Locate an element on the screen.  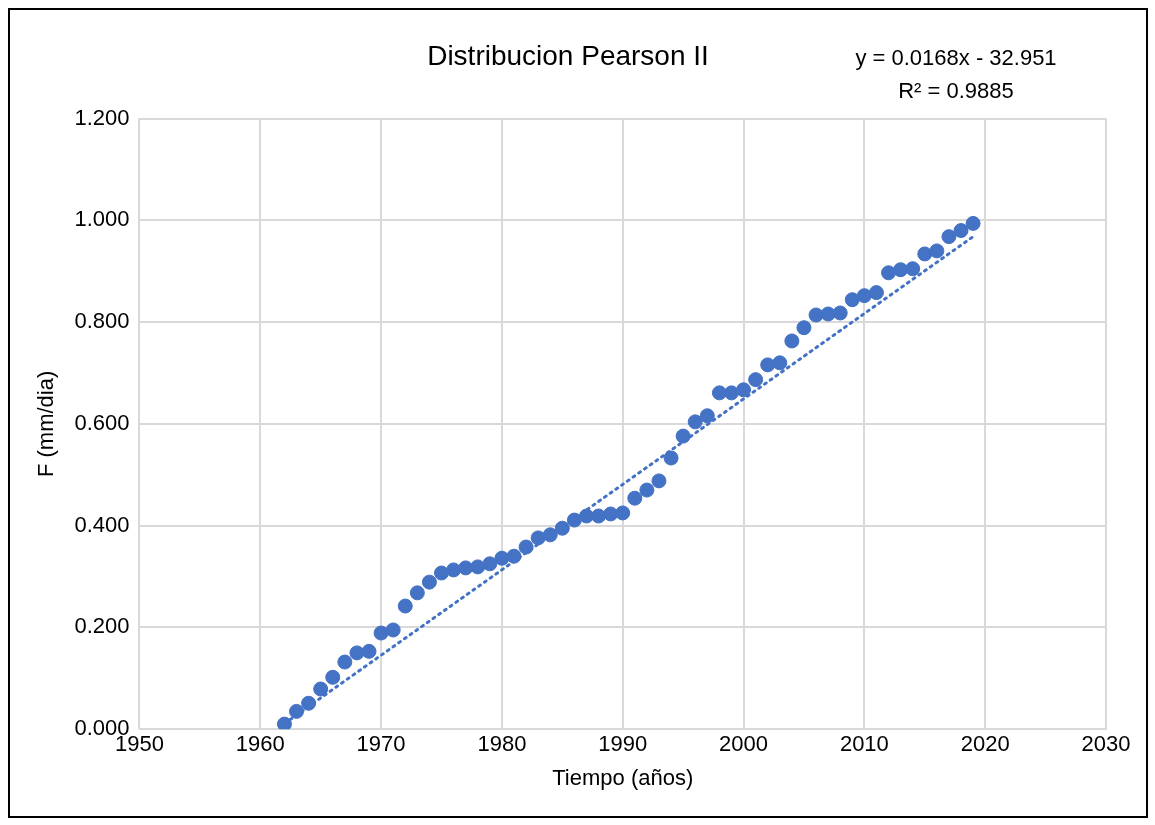
x-tick-label: 2030 is located at coordinates (1106, 744).